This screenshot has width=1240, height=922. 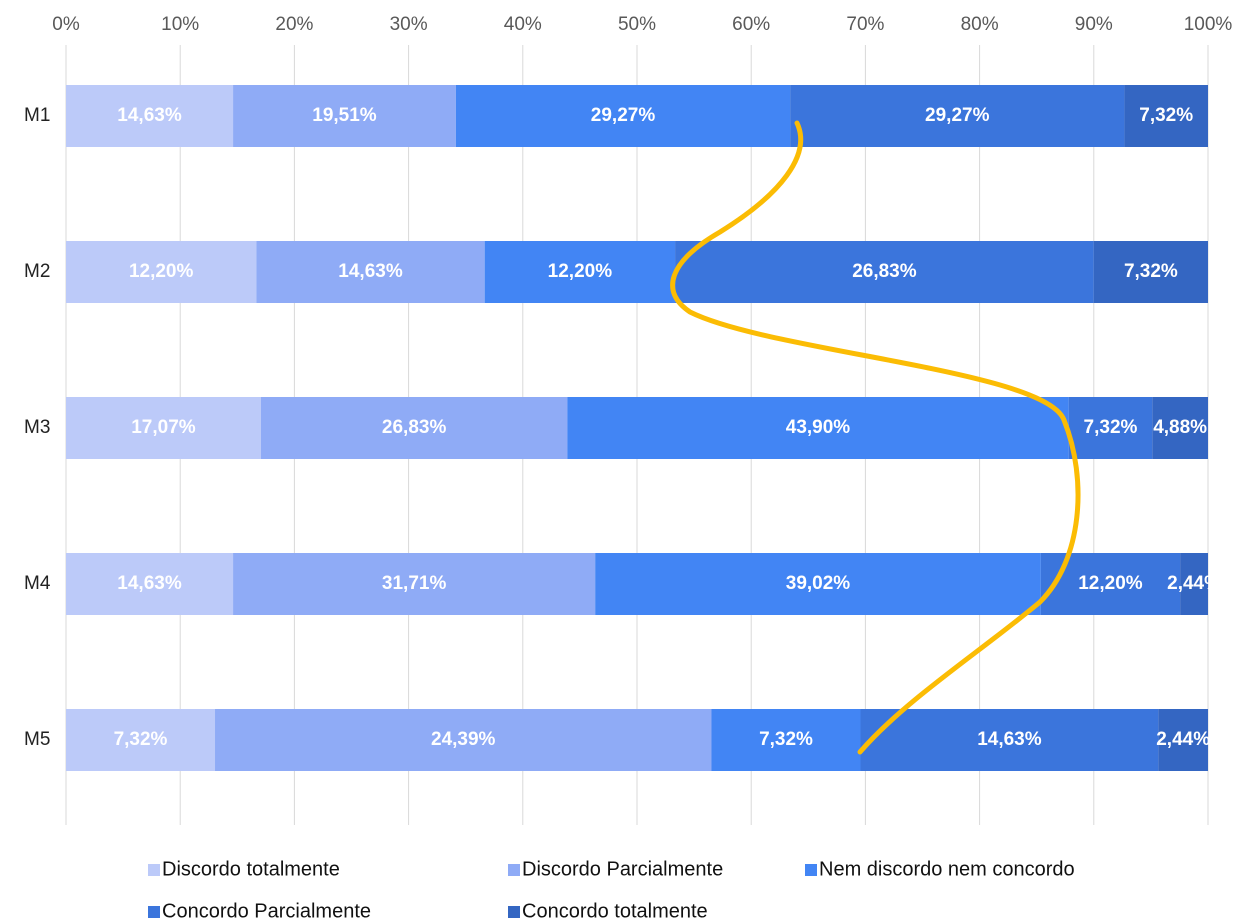 I want to click on x-tick-label: 100%, so click(x=1208, y=24).